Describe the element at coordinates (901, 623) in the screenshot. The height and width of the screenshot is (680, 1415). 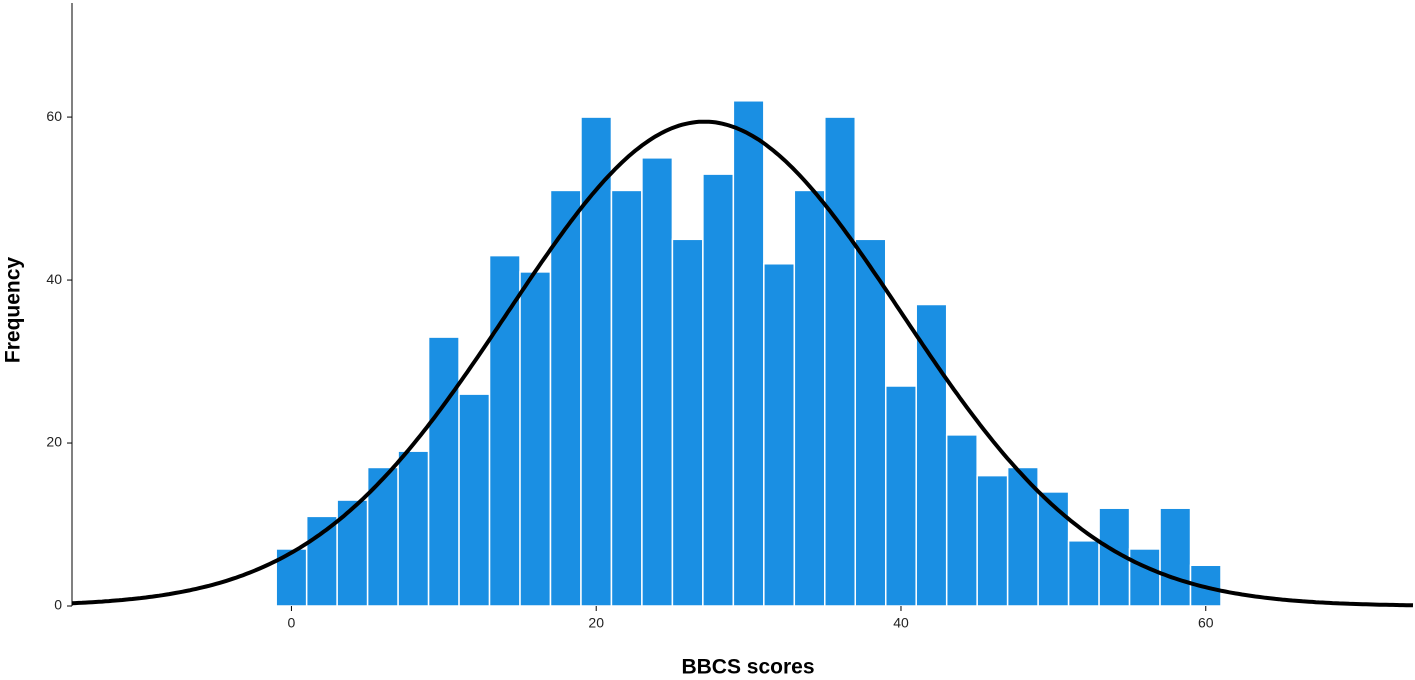
I see `x-tick-label: 40` at that location.